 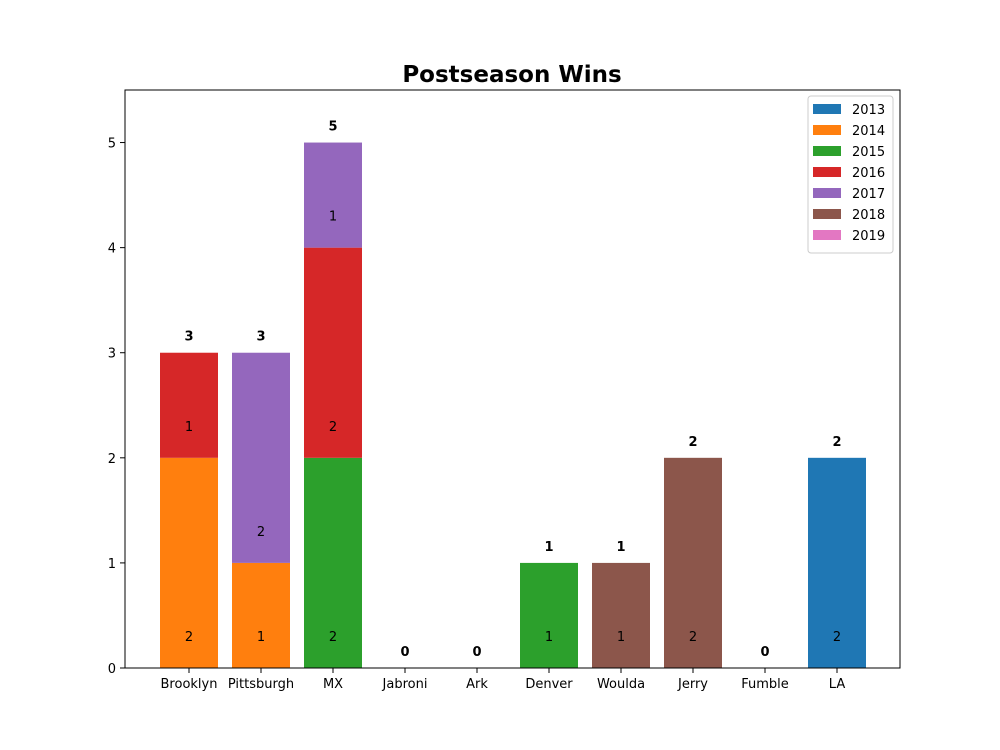 I want to click on y-tick-label: 2, so click(x=112, y=459).